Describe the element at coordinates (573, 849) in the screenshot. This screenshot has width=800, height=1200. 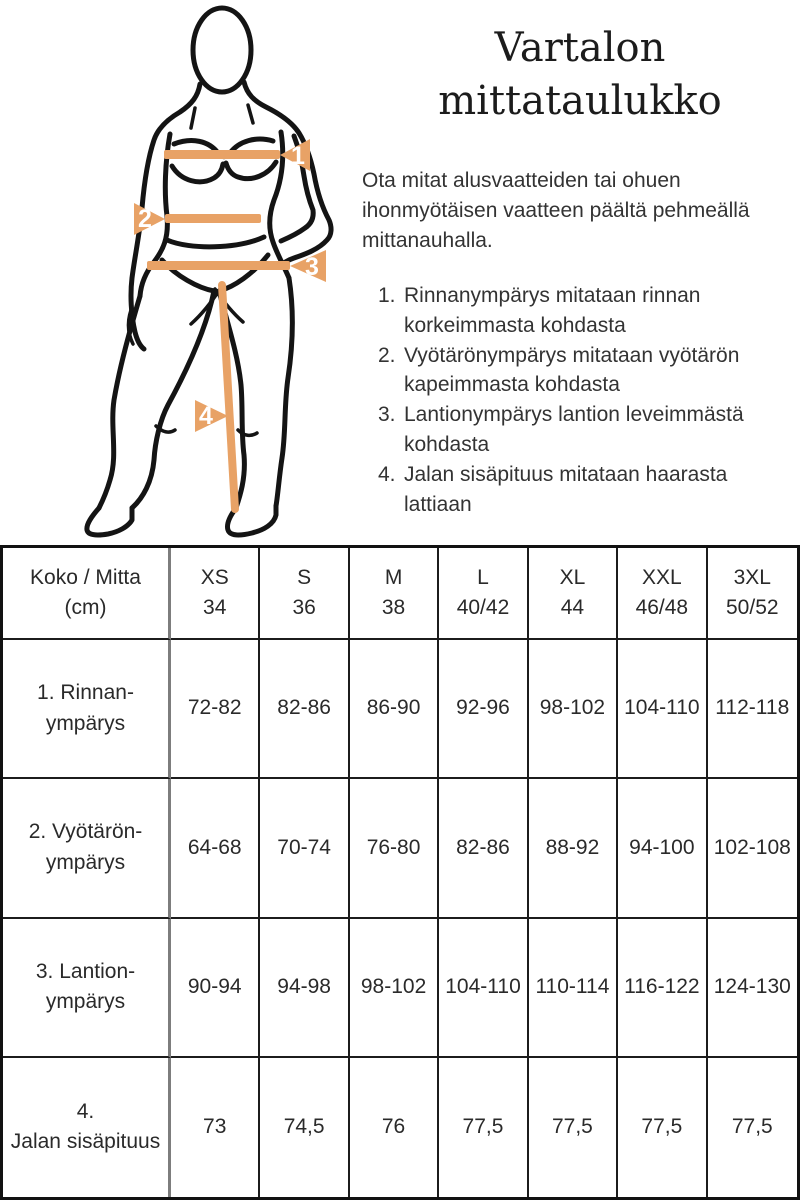
I see `table-value-cell: 88-92` at that location.